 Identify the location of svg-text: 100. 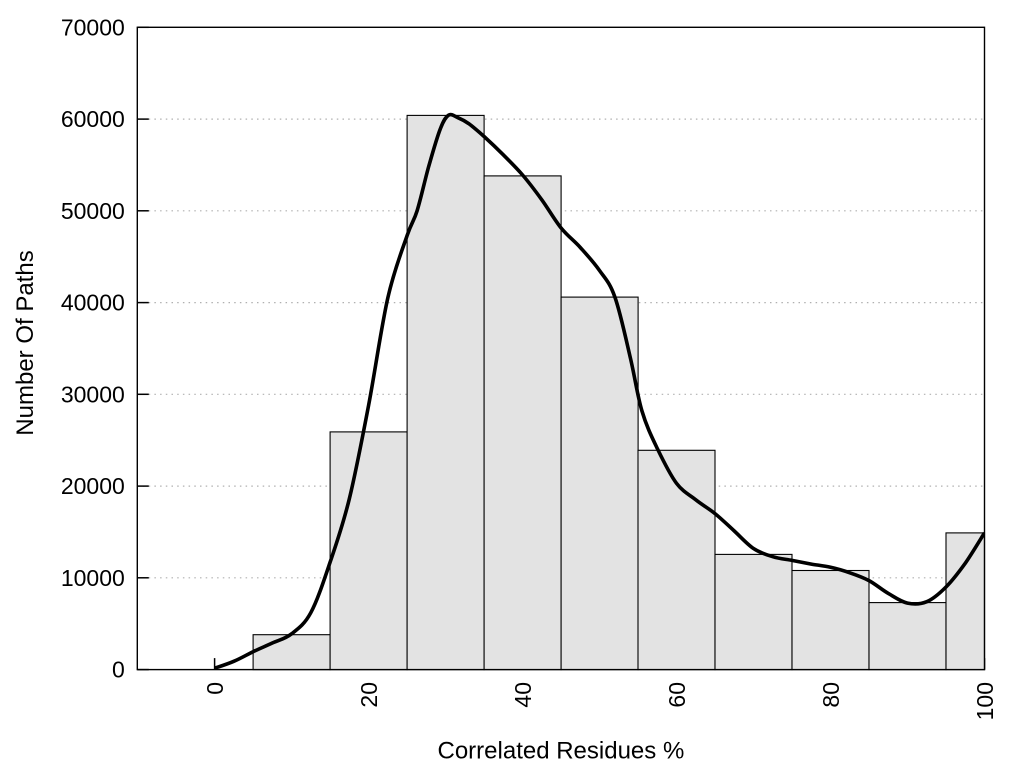
(985, 701).